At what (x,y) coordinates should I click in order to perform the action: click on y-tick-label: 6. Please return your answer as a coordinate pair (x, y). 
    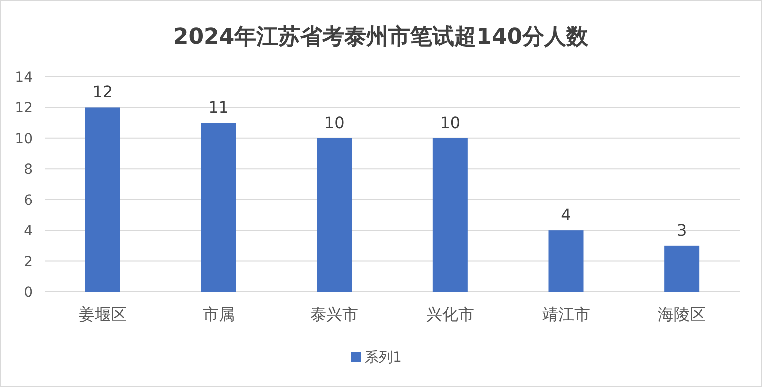
    Looking at the image, I should click on (29, 200).